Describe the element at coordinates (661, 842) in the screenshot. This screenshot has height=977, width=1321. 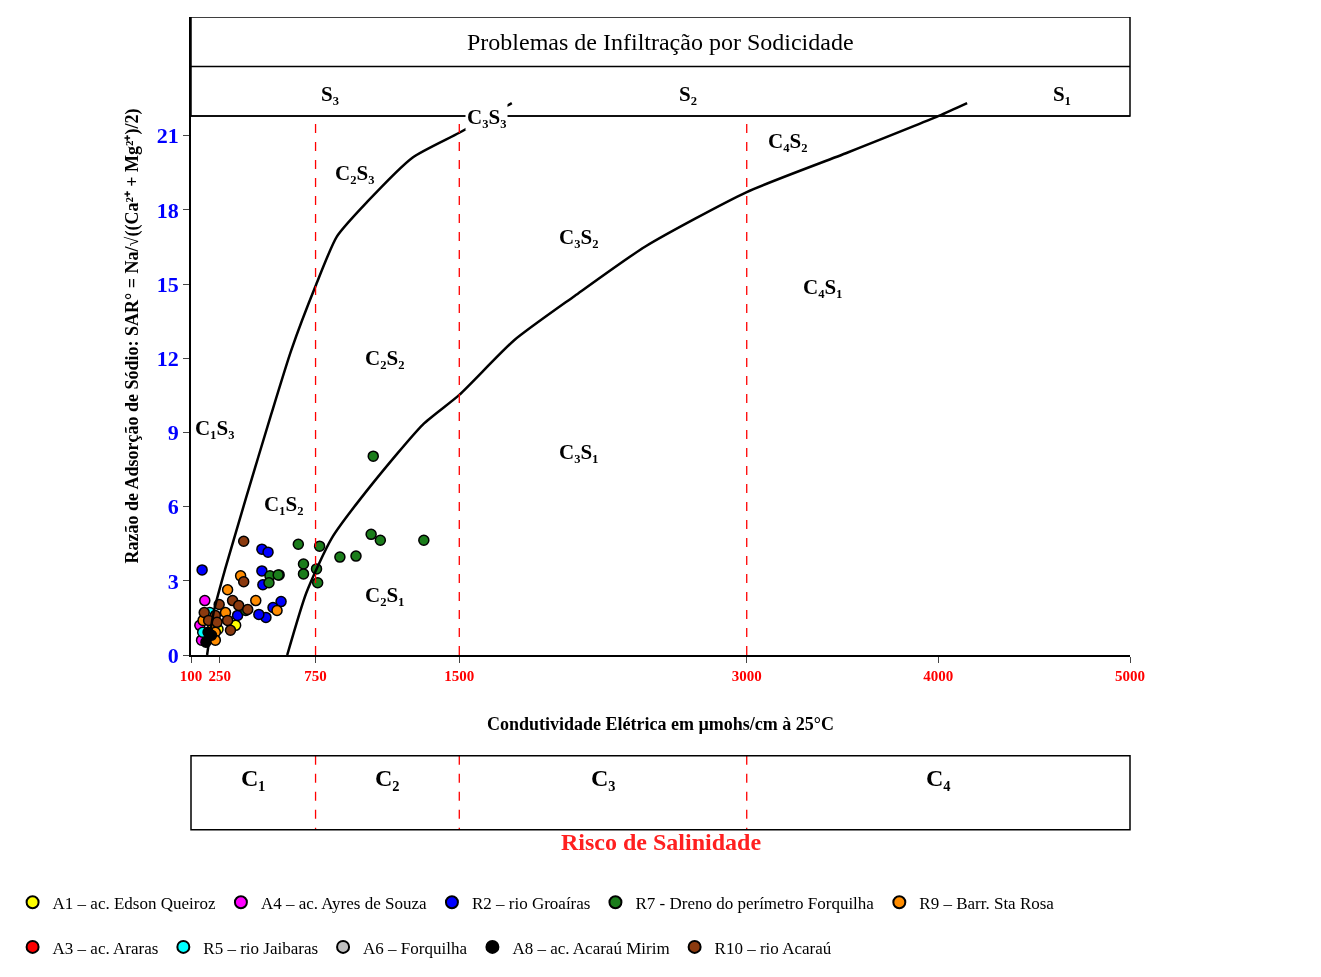
I see `text: Risco de Salinidade` at that location.